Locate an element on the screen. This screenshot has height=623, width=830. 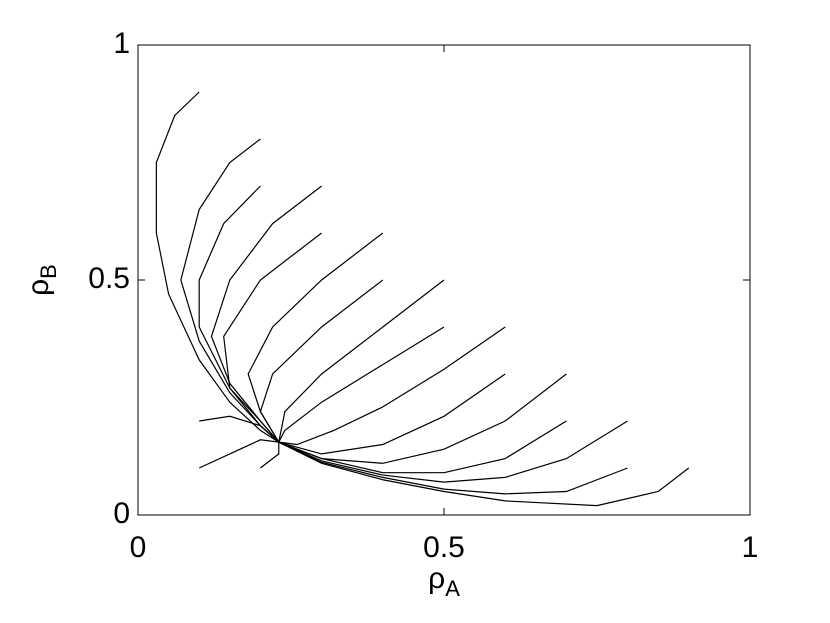
x-tick-label: 0.5 is located at coordinates (444, 547).